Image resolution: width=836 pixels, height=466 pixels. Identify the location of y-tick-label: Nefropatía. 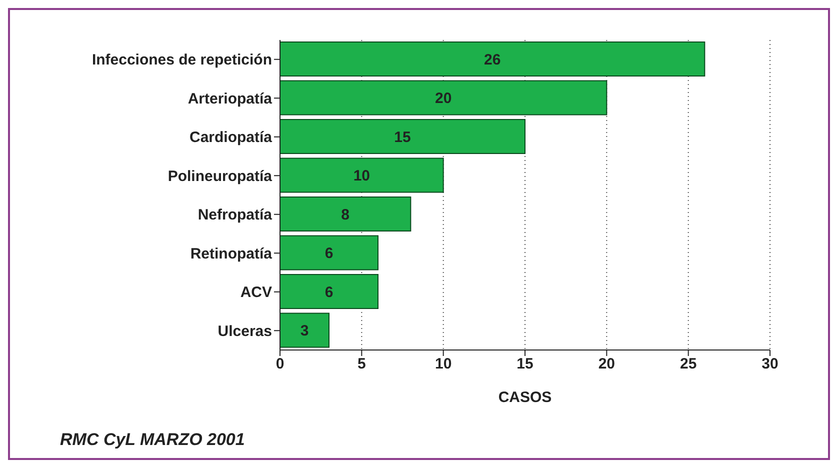
(235, 215).